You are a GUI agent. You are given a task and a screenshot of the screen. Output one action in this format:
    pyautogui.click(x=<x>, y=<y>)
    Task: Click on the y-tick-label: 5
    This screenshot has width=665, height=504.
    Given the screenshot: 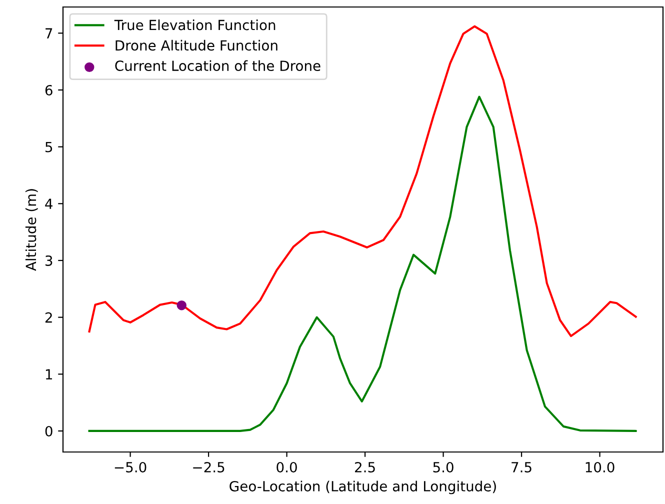 What is the action you would take?
    pyautogui.click(x=49, y=147)
    